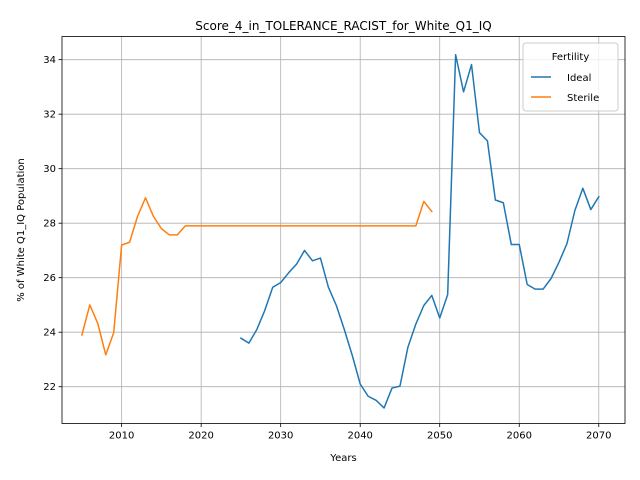  Describe the element at coordinates (519, 436) in the screenshot. I see `x-tick-label: 2060` at that location.